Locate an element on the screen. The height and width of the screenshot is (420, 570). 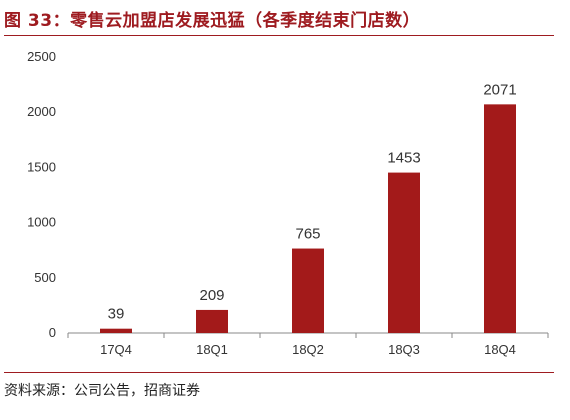
y-tick-label: 0 is located at coordinates (52, 332).